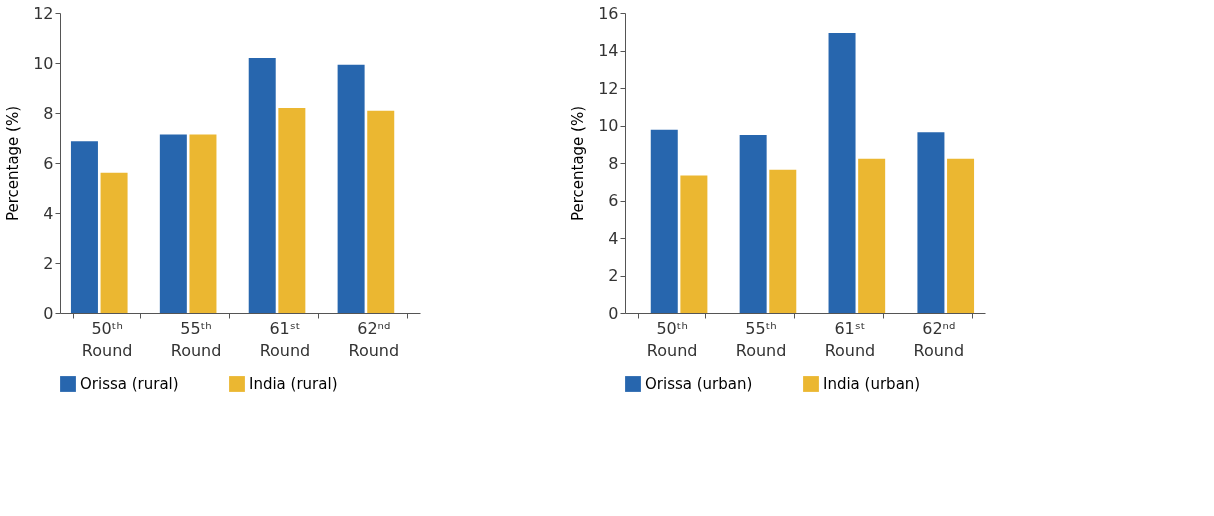 The width and height of the screenshot is (1214, 516). What do you see at coordinates (872, 384) in the screenshot?
I see `legend-label: India (urban)` at bounding box center [872, 384].